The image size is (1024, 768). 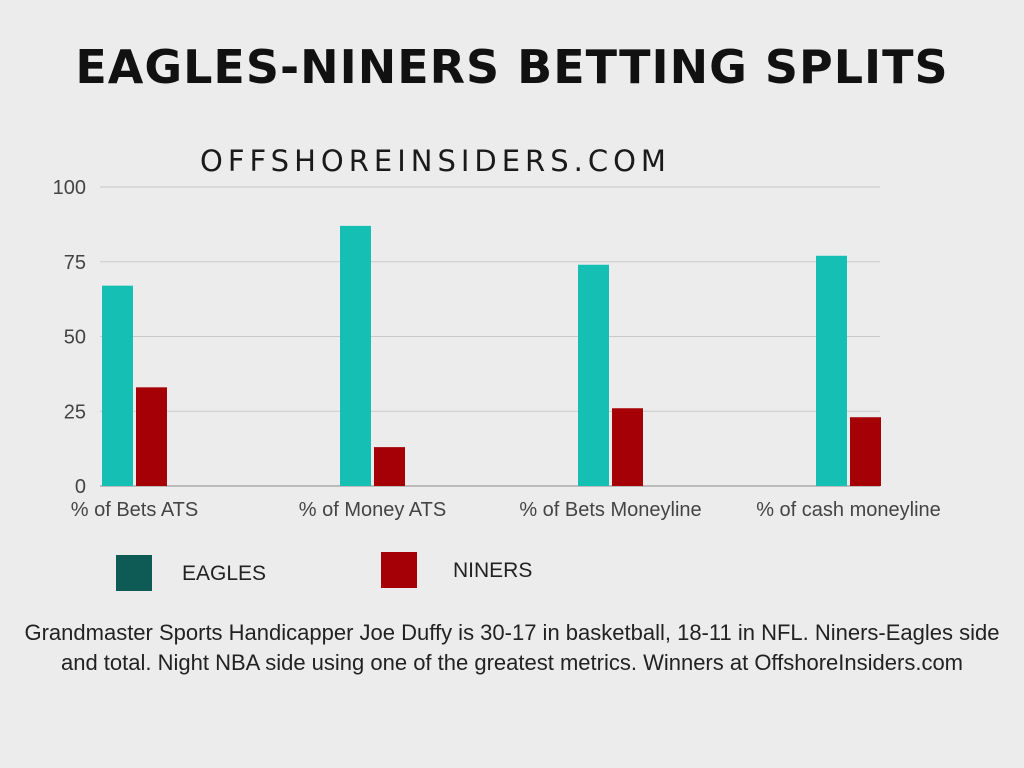 I want to click on x-category-label: % of Money ATS, so click(x=372, y=510).